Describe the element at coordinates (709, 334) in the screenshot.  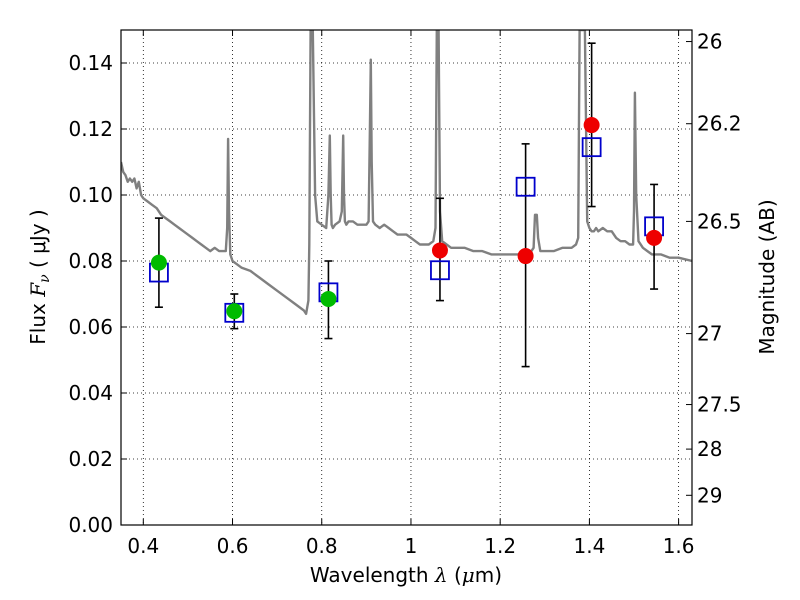
I see `y2-tick-label: 27` at that location.